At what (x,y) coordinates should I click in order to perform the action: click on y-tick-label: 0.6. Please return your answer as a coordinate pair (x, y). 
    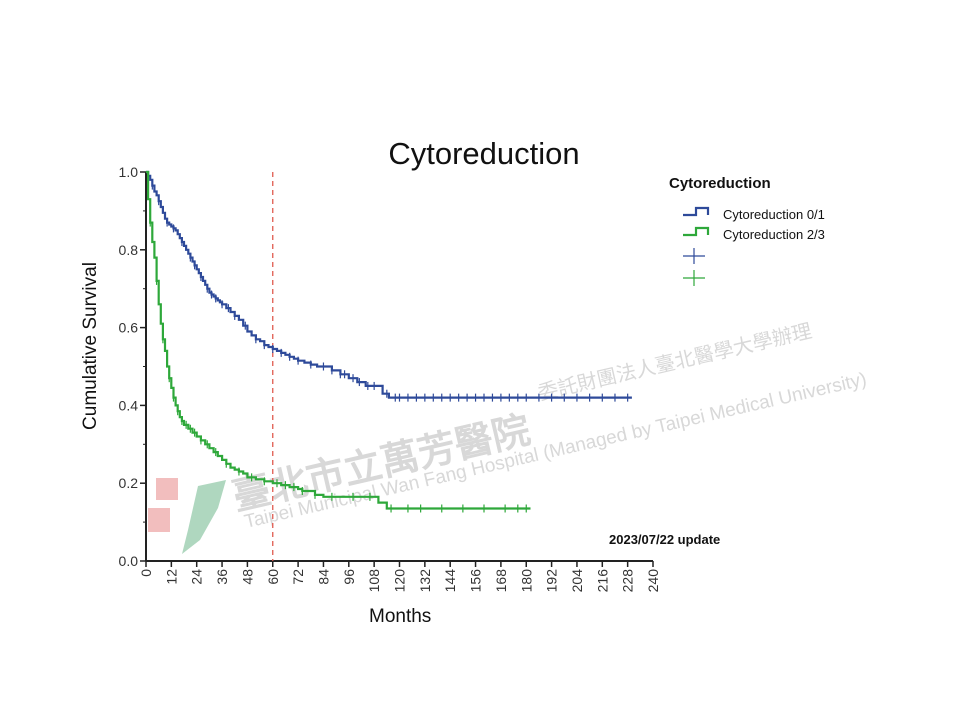
    Looking at the image, I should click on (129, 328).